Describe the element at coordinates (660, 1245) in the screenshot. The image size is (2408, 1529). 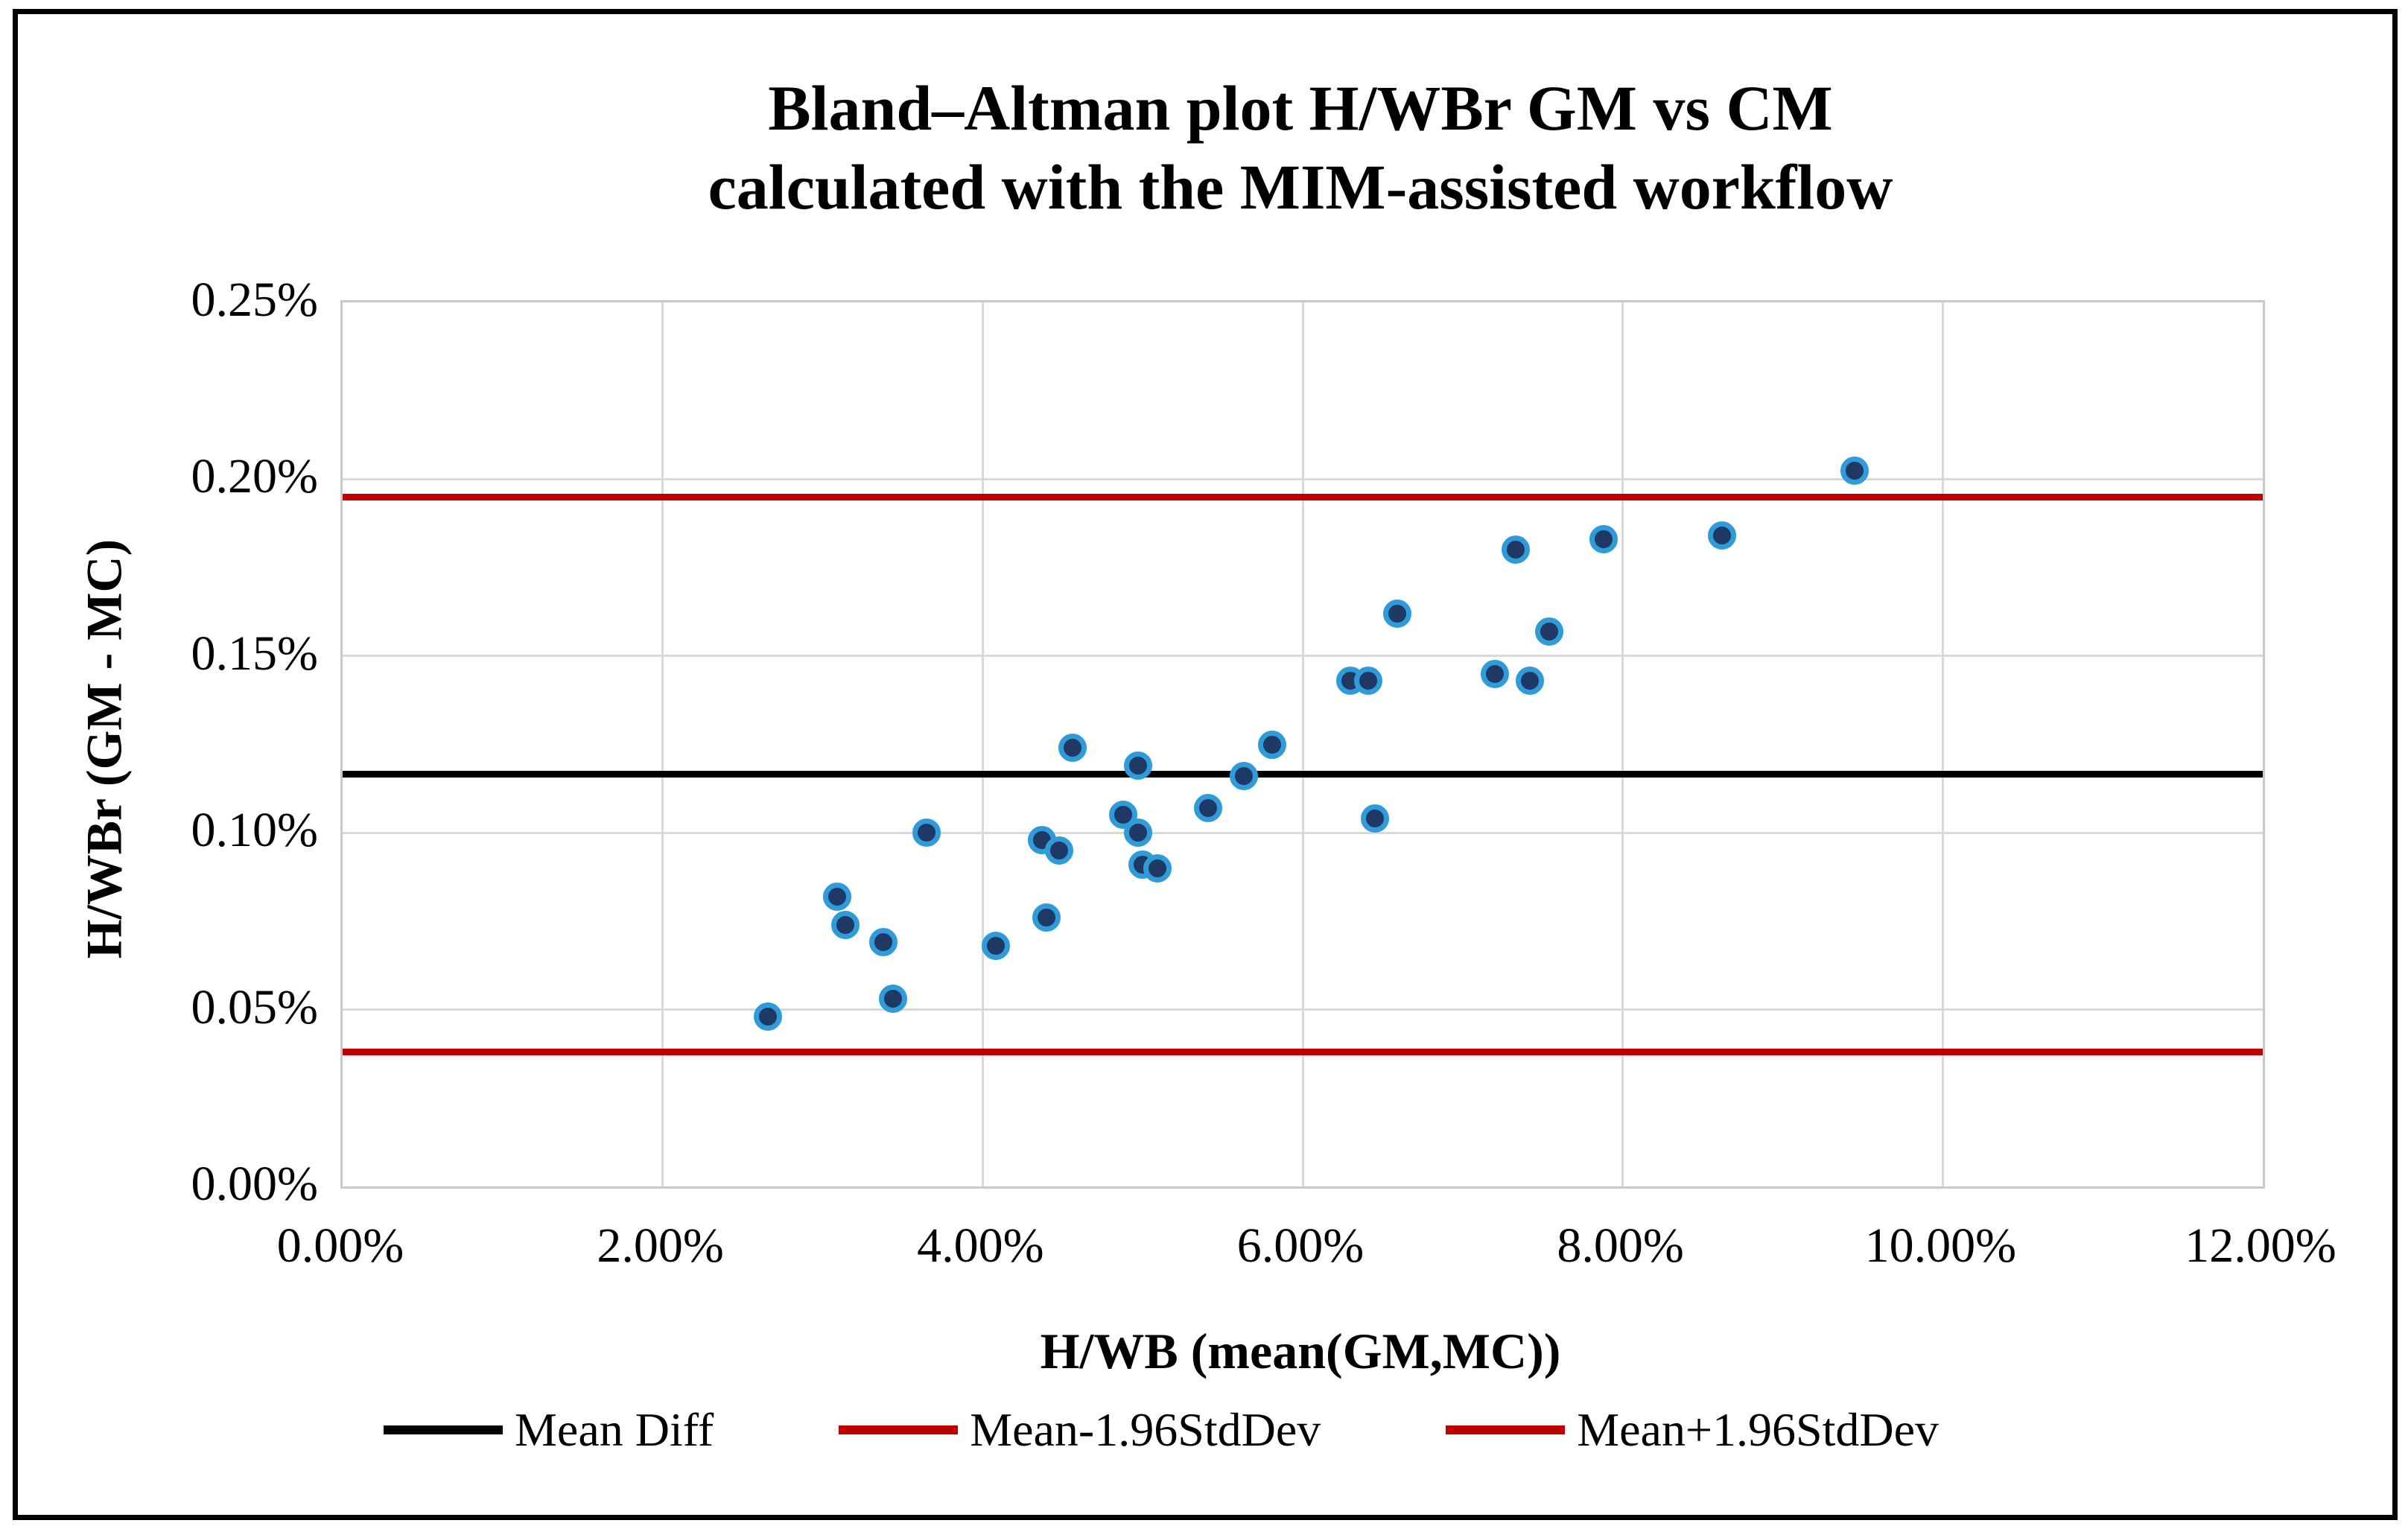
I see `x-tick-label: 2.00%` at that location.